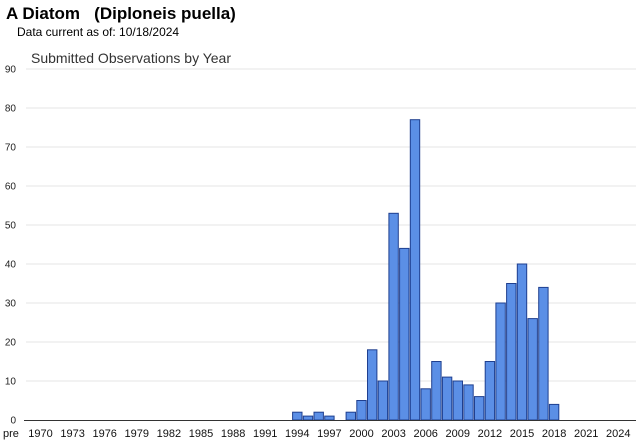 This screenshot has width=640, height=442. What do you see at coordinates (511, 352) in the screenshot?
I see `bar-2014` at bounding box center [511, 352].